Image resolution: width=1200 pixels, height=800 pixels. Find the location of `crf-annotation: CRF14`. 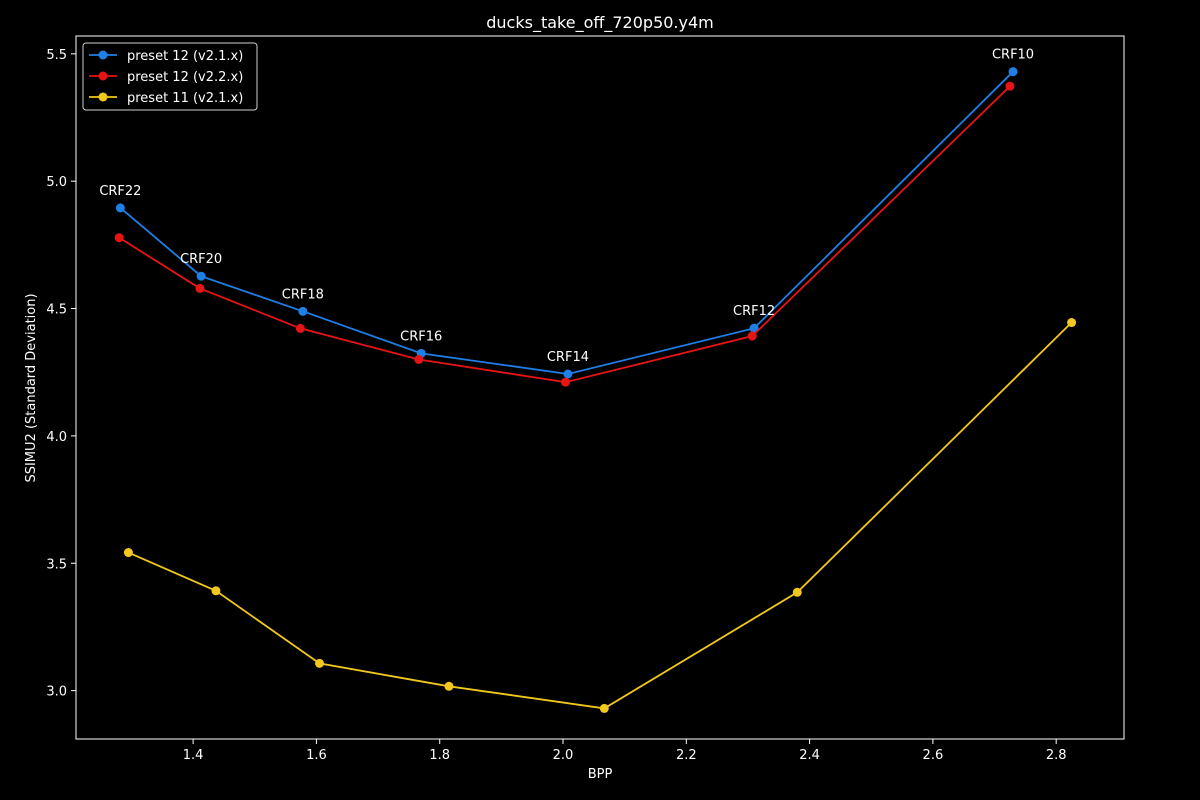

crf-annotation: CRF14 is located at coordinates (568, 357).